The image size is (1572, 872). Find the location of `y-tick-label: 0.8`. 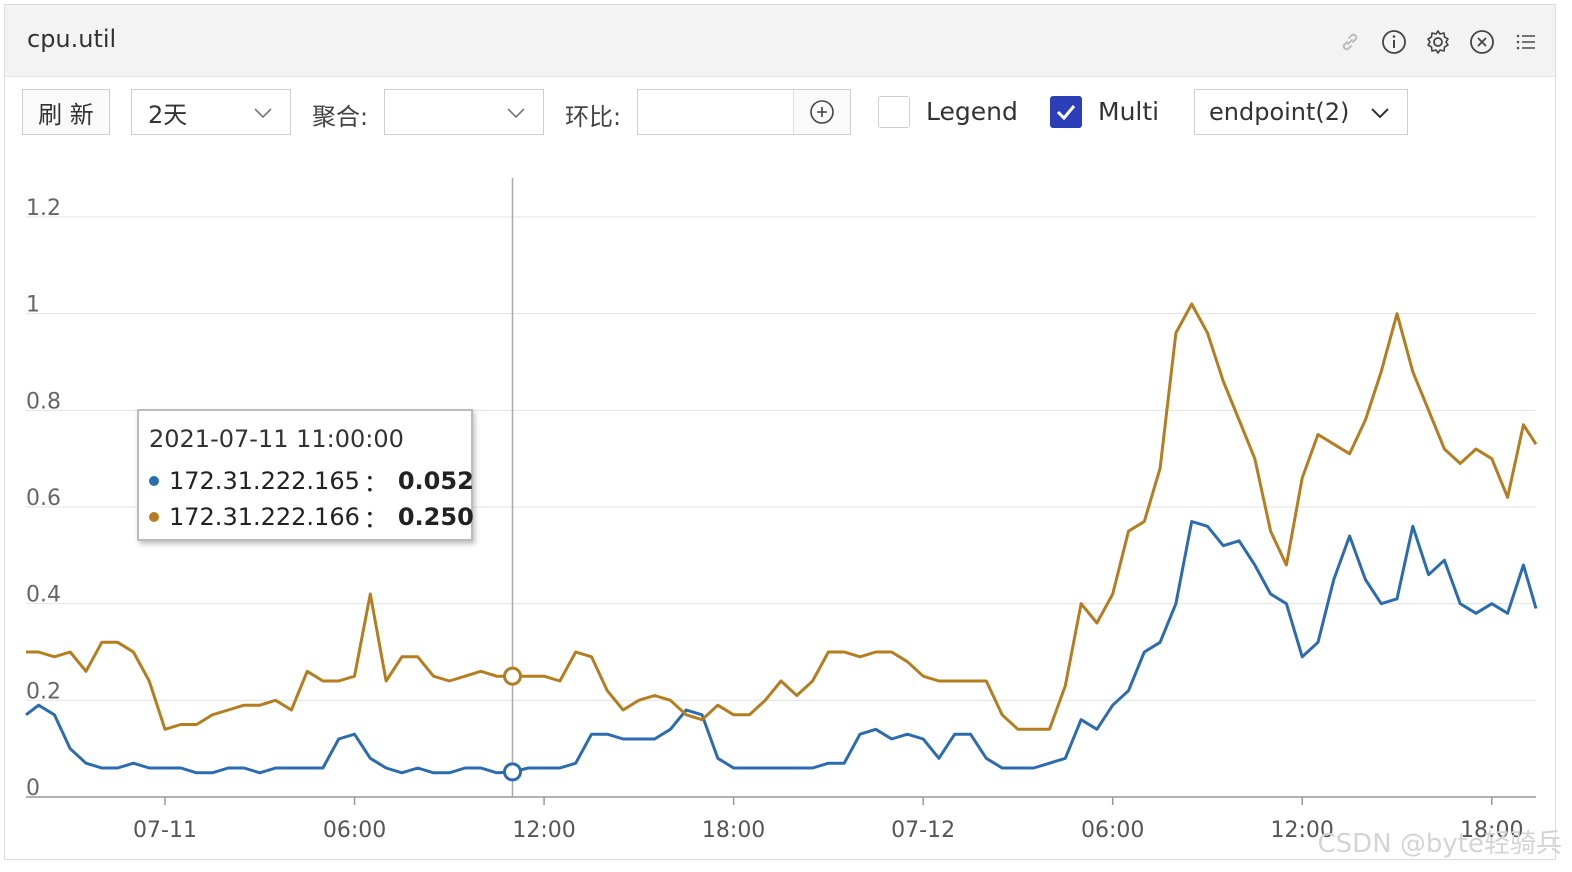

y-tick-label: 0.8 is located at coordinates (43, 401).